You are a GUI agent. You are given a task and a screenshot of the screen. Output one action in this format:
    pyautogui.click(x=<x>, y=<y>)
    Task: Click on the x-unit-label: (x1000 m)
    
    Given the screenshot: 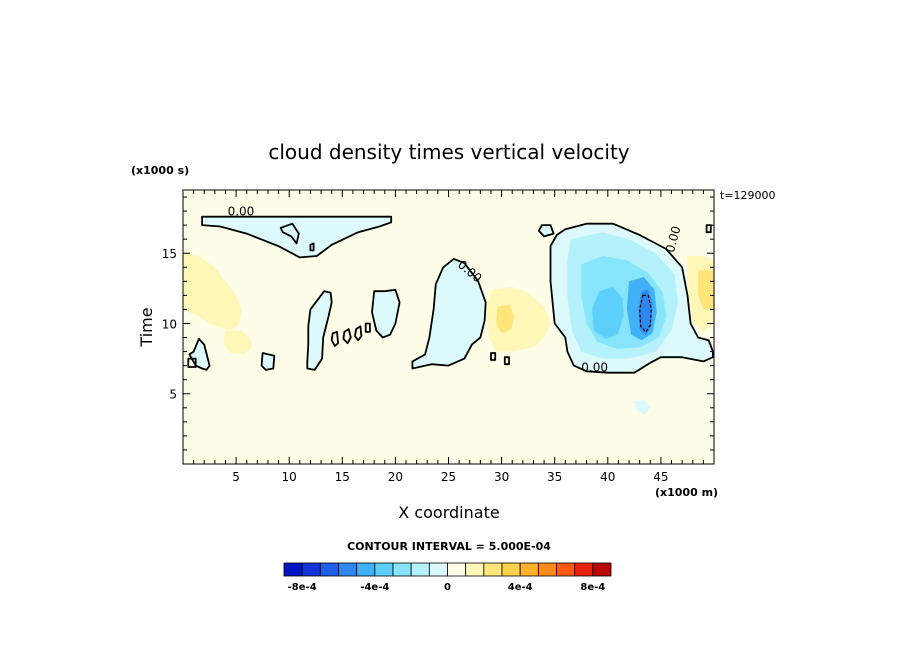 What is the action you would take?
    pyautogui.click(x=686, y=492)
    